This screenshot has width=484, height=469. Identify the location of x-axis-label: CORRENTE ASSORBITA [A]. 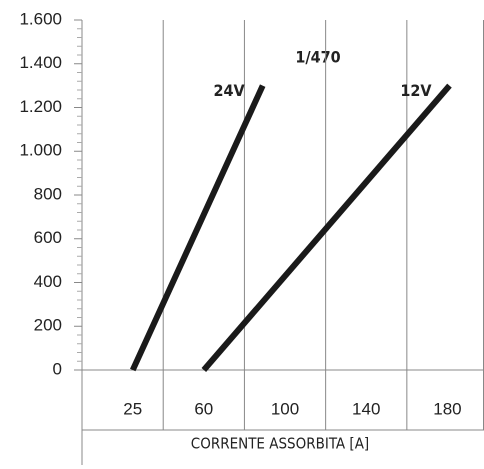
(280, 444).